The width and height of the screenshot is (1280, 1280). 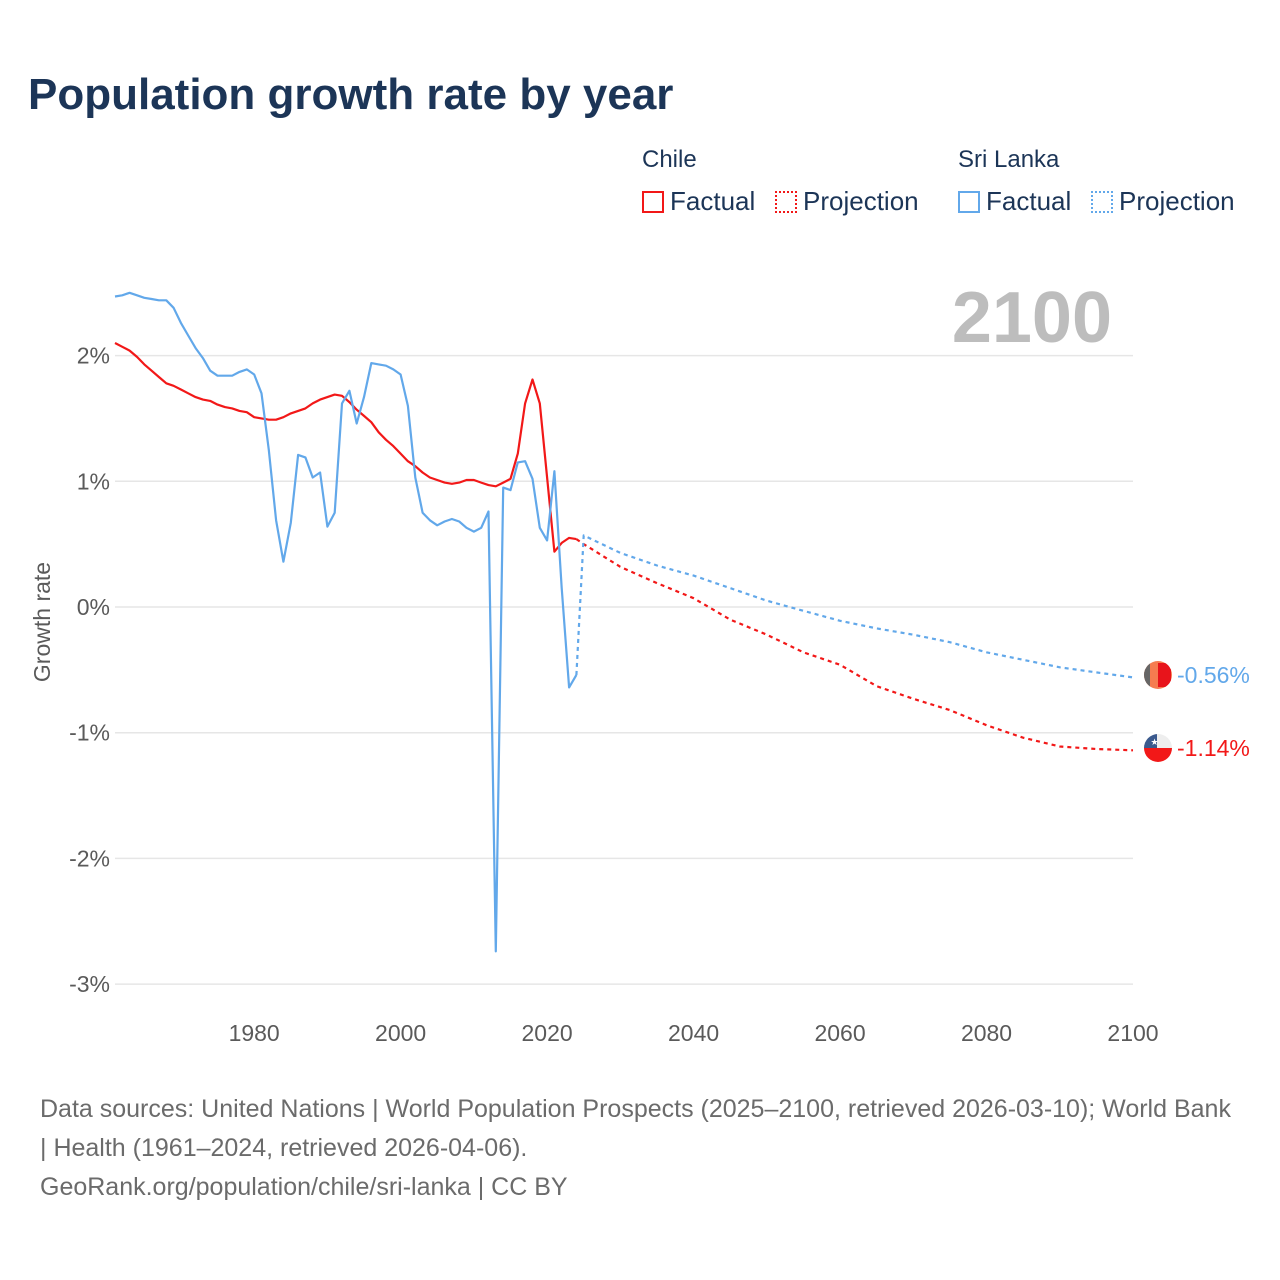 I want to click on x-tick-label: 2060, so click(x=839, y=1033).